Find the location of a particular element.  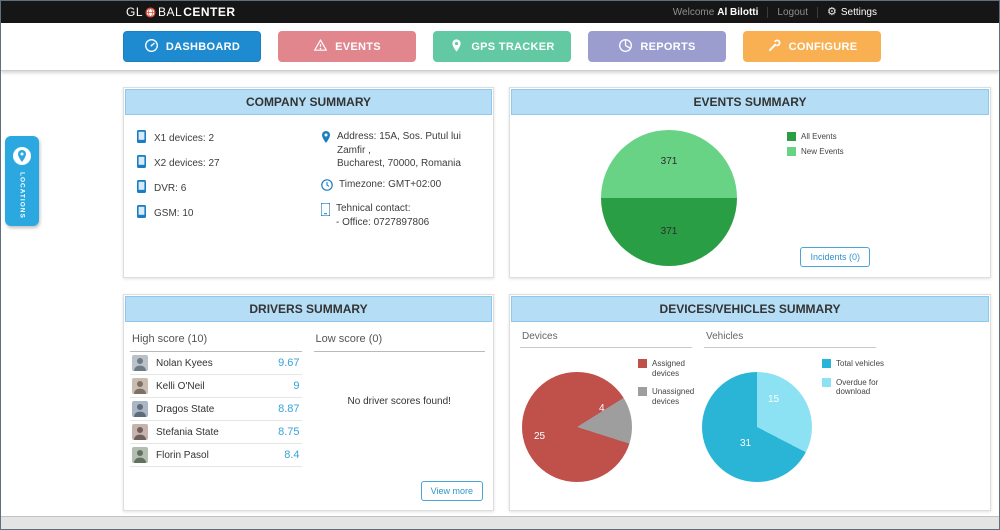

incidents-button: Incidents (0) is located at coordinates (835, 257).